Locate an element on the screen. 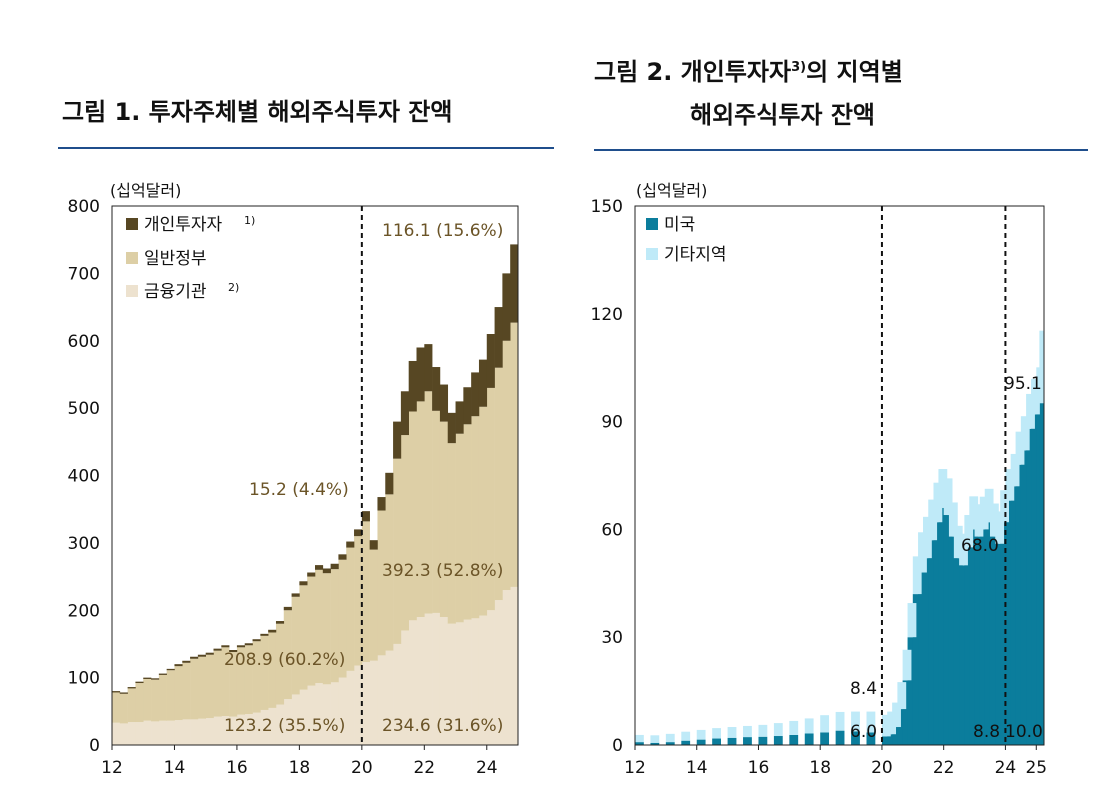  fig2-annotation-other-2024: 8.8 is located at coordinates (986, 732).